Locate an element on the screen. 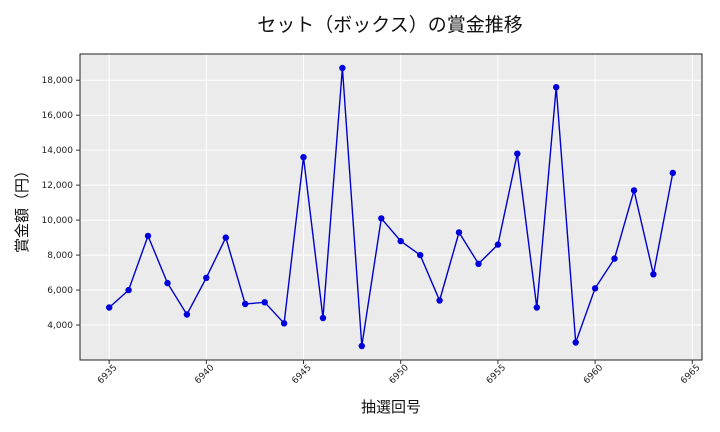 Image resolution: width=720 pixels, height=432 pixels. y-tick-label: 8,000 is located at coordinates (60, 256).